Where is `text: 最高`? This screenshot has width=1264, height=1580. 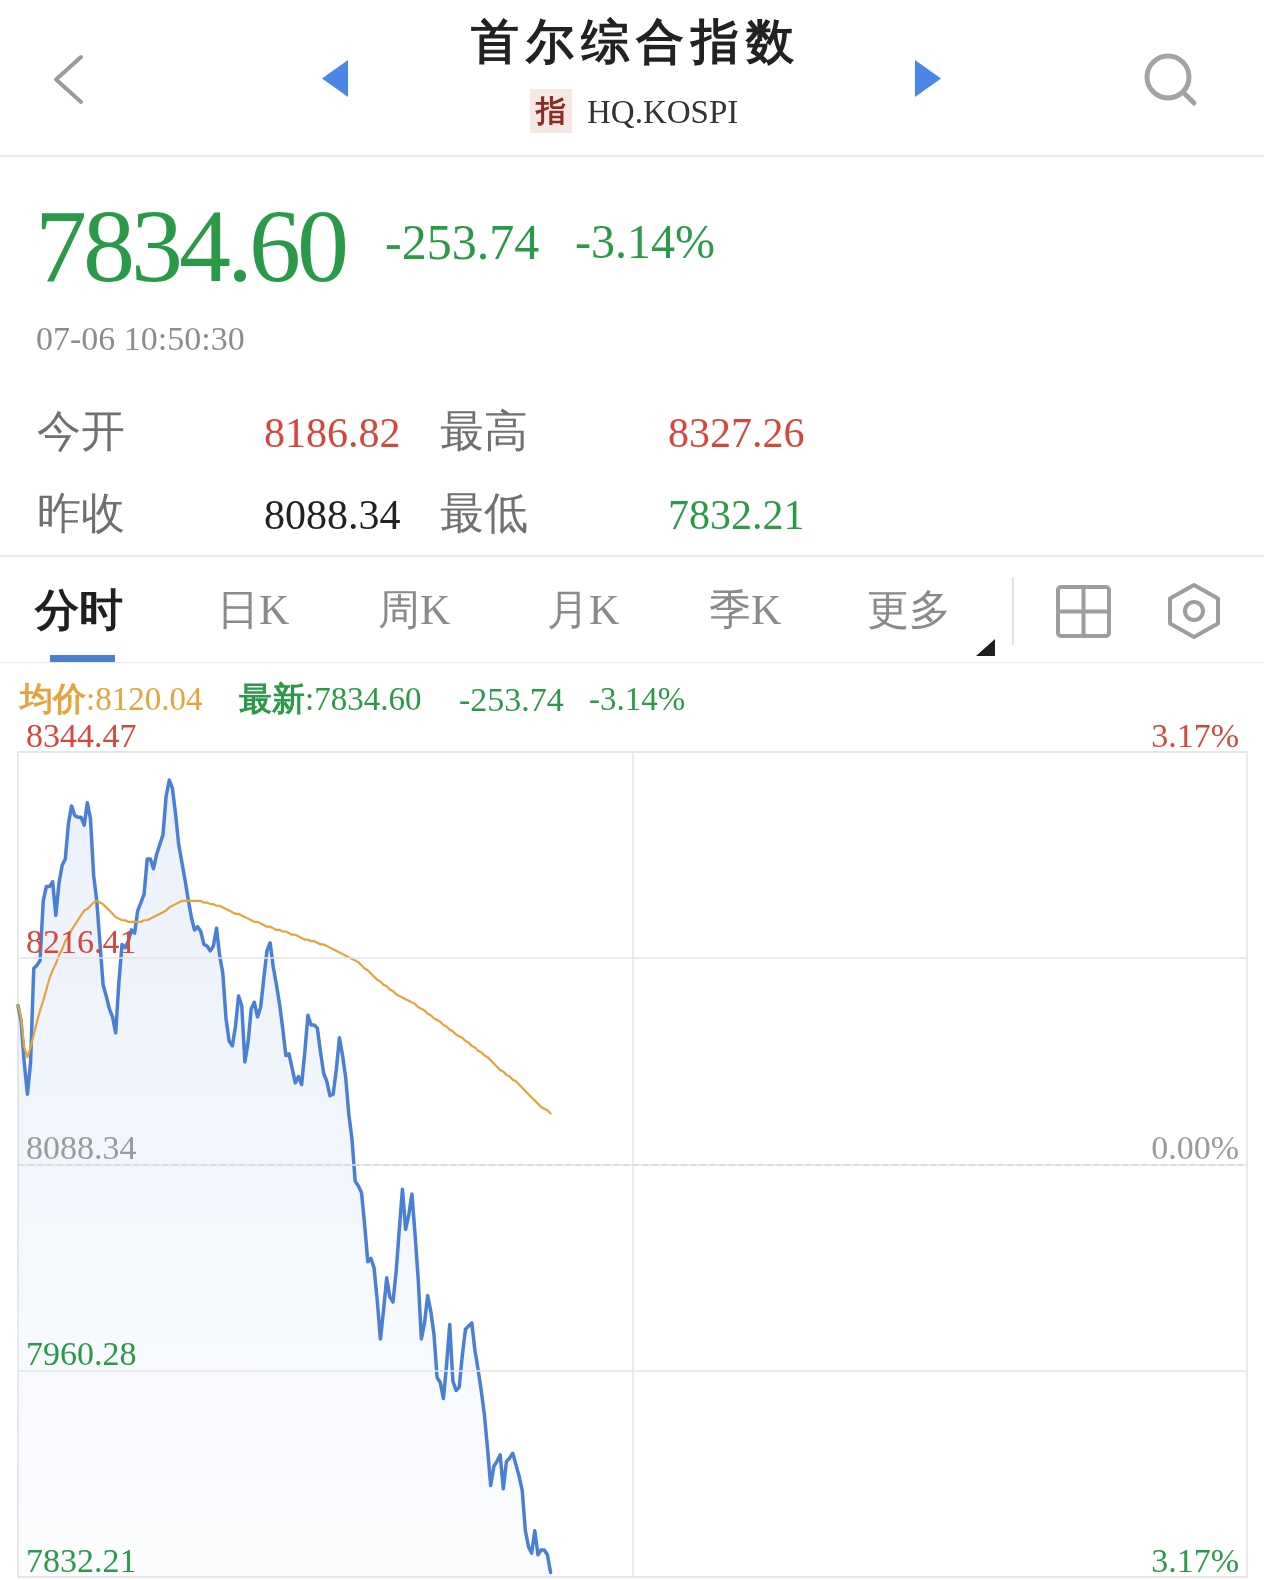 text: 最高 is located at coordinates (484, 431).